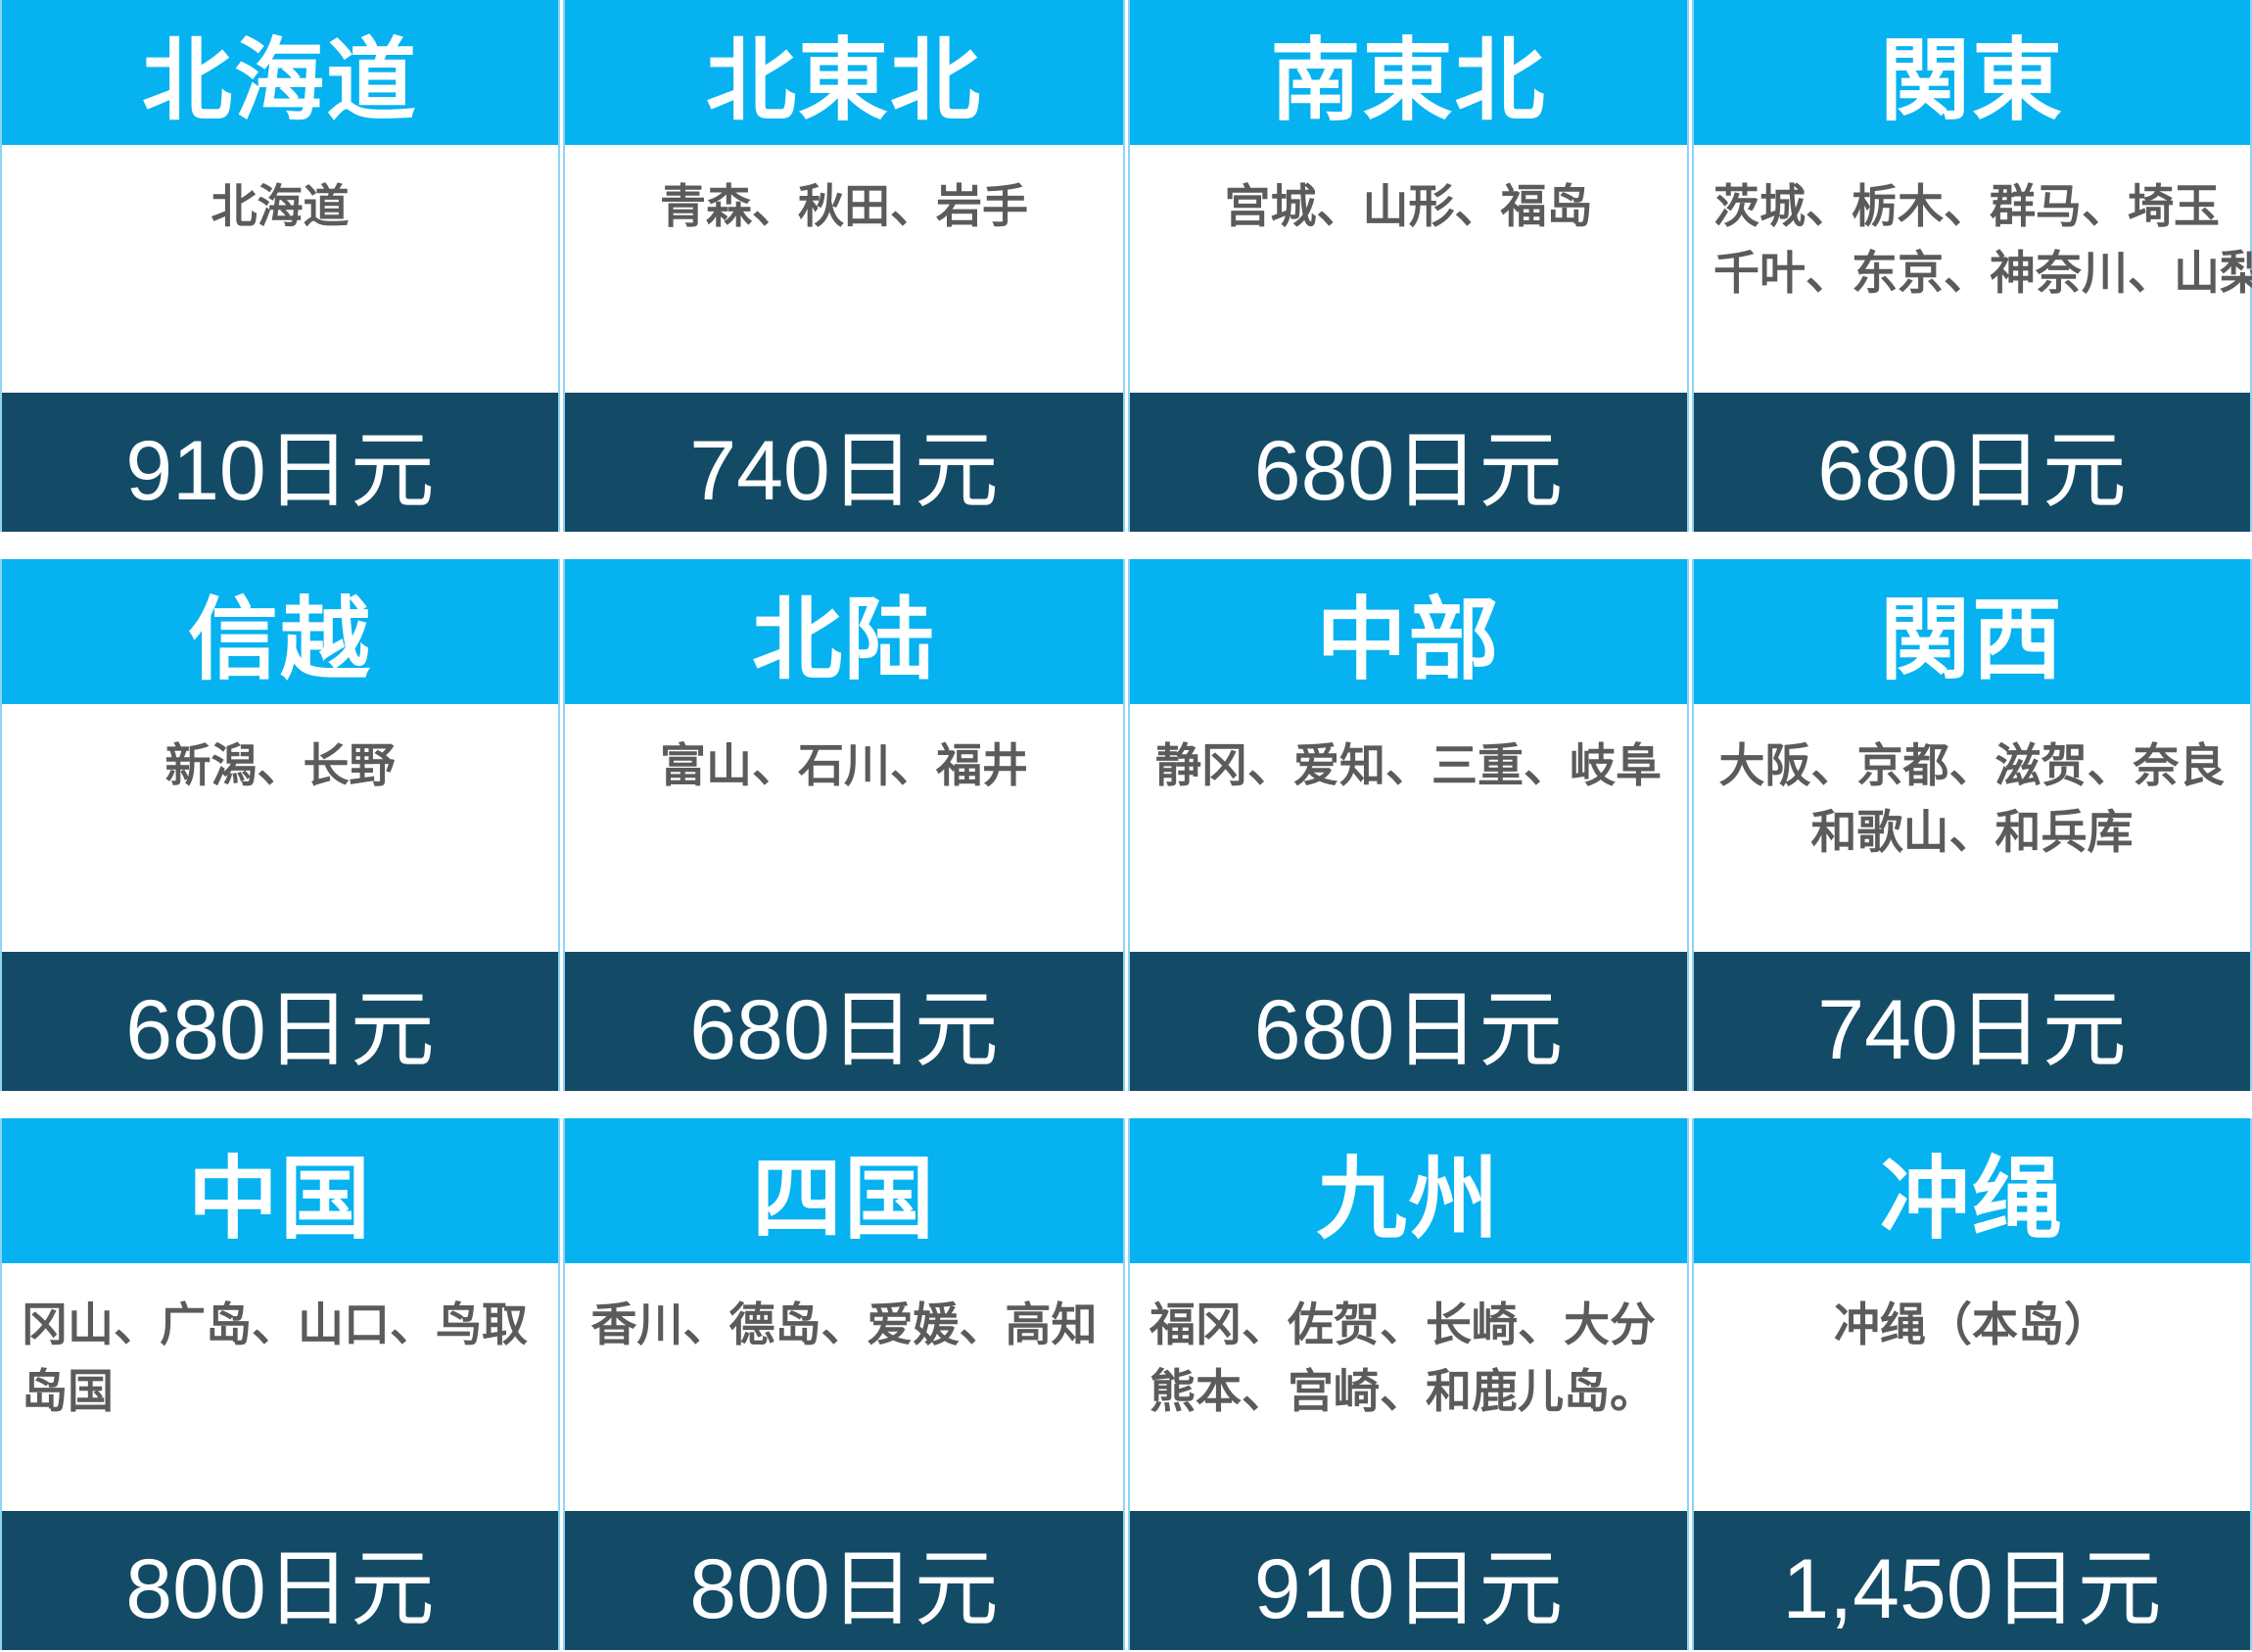  Describe the element at coordinates (280, 269) in the screenshot. I see `prefecture-list: 北海道` at that location.